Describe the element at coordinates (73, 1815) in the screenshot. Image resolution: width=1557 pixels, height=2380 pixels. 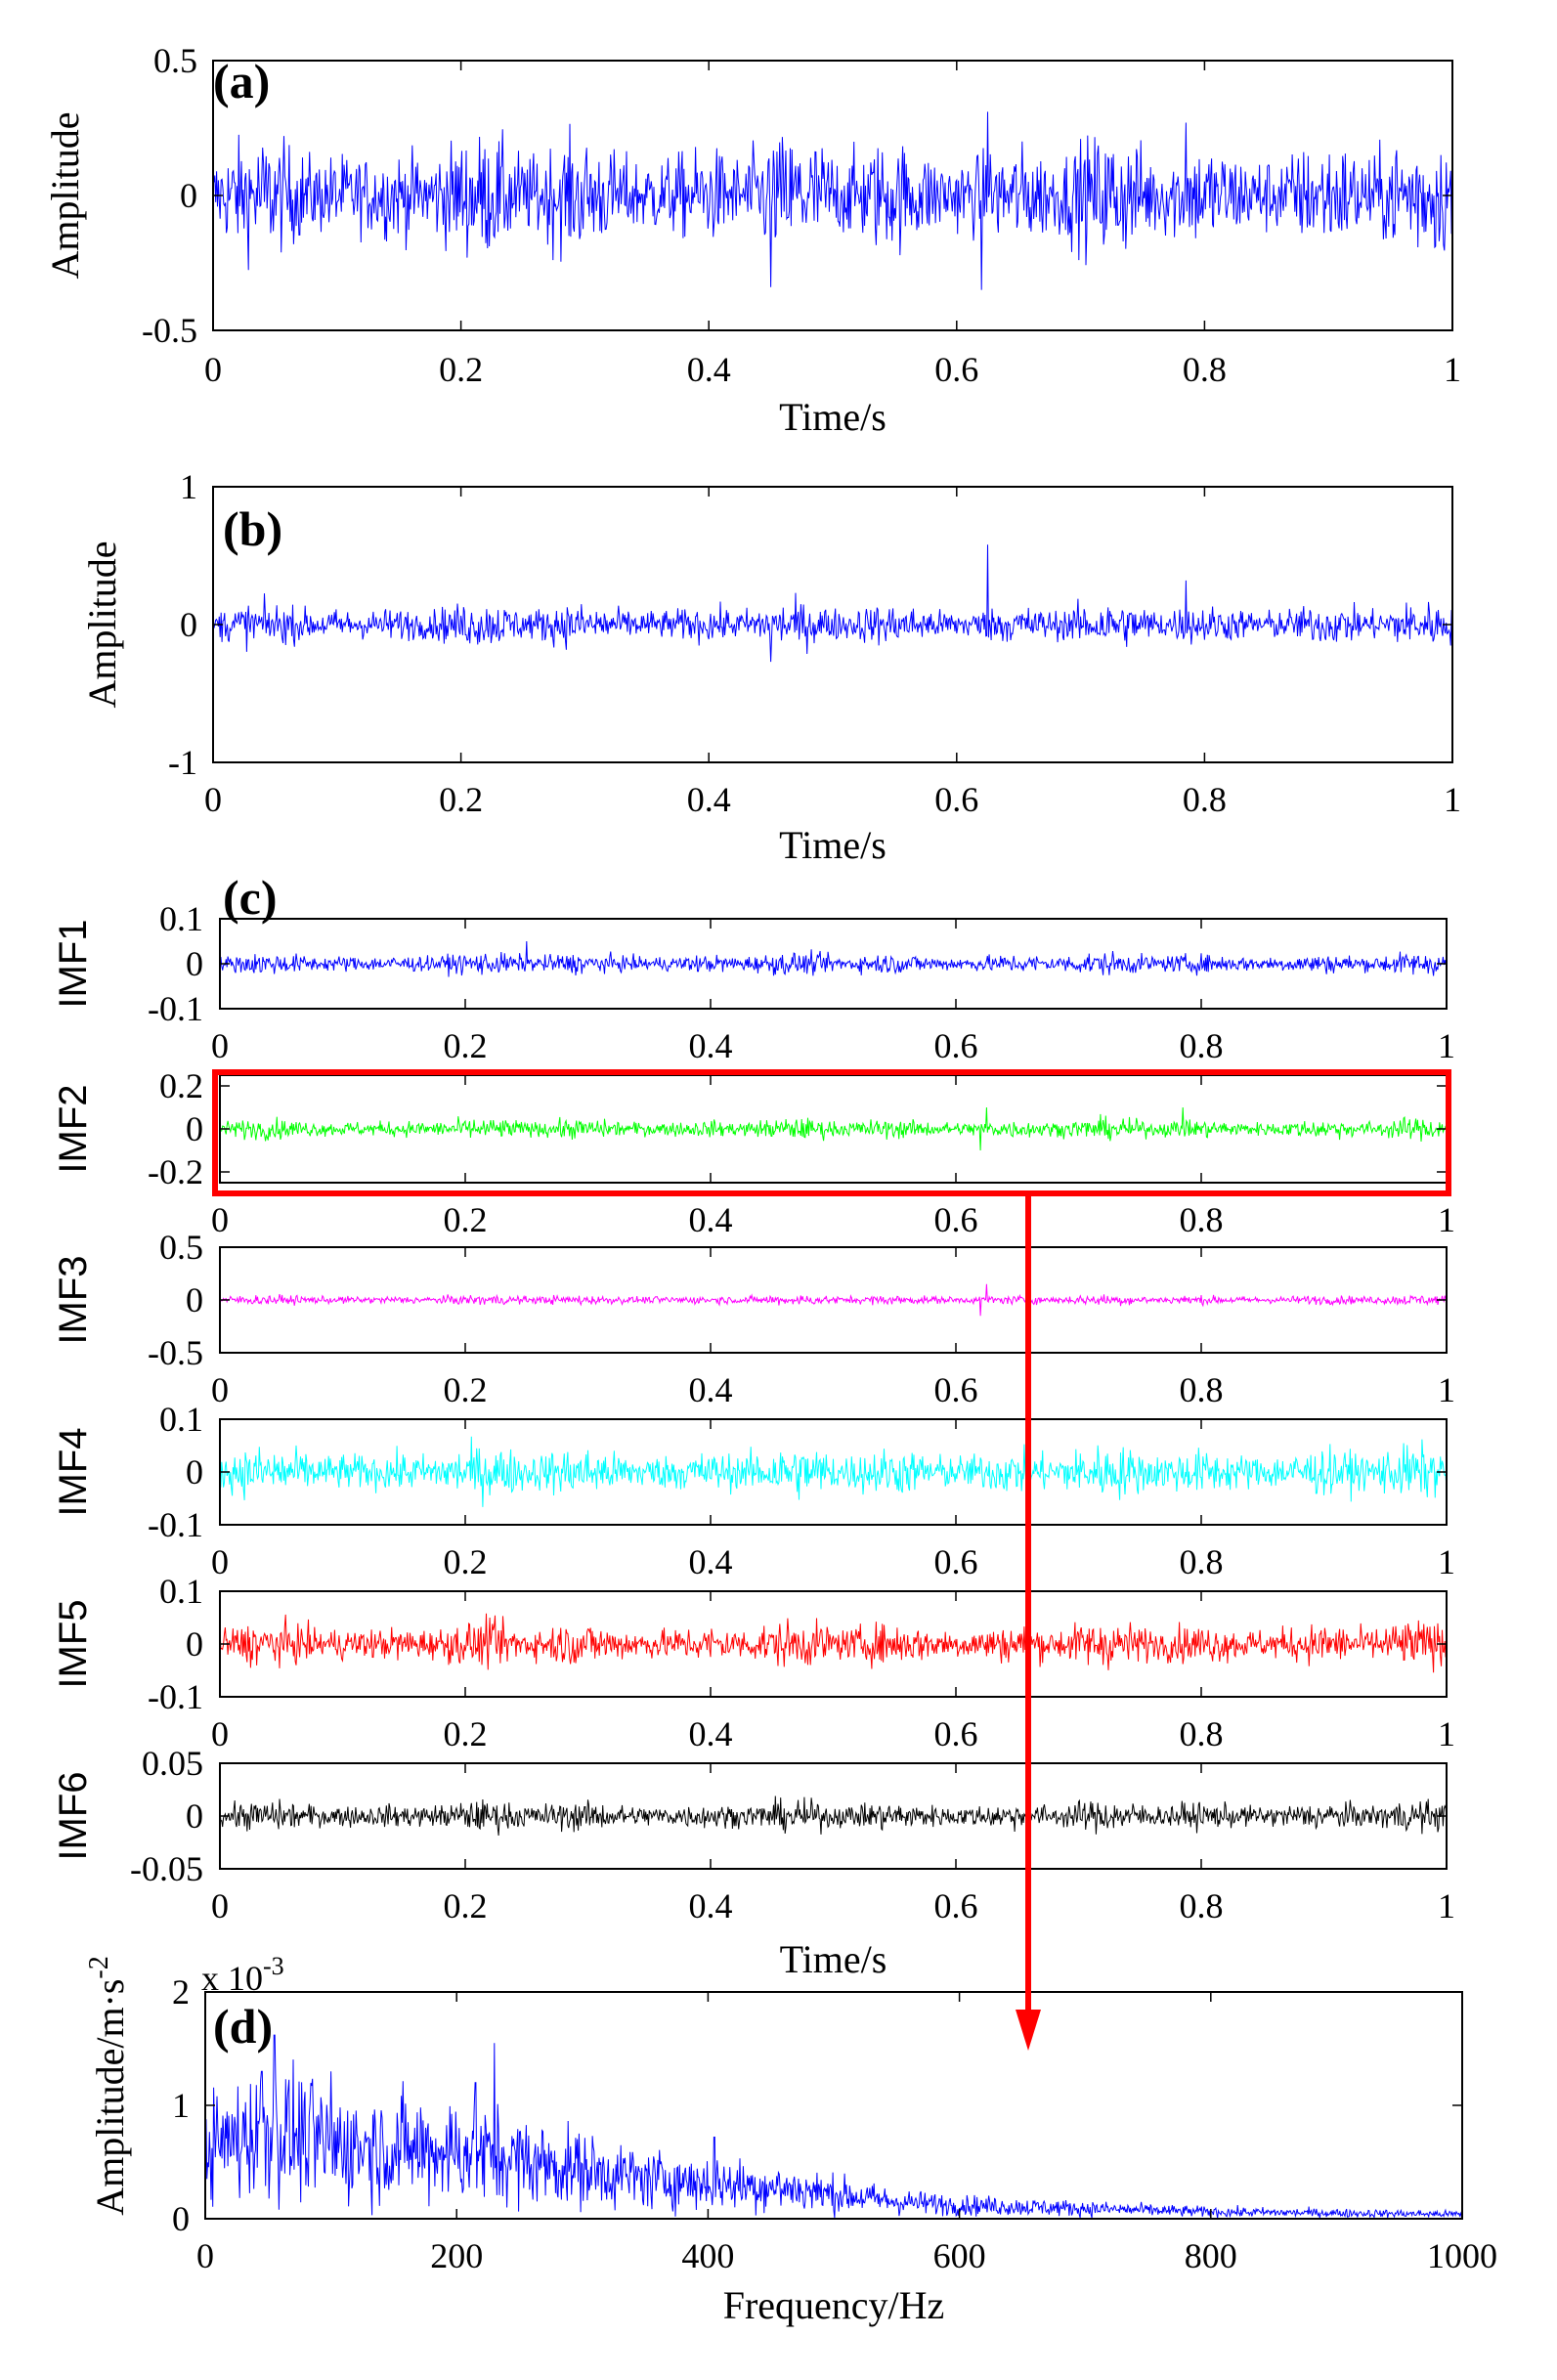
I see `imf-label: IMF6` at that location.